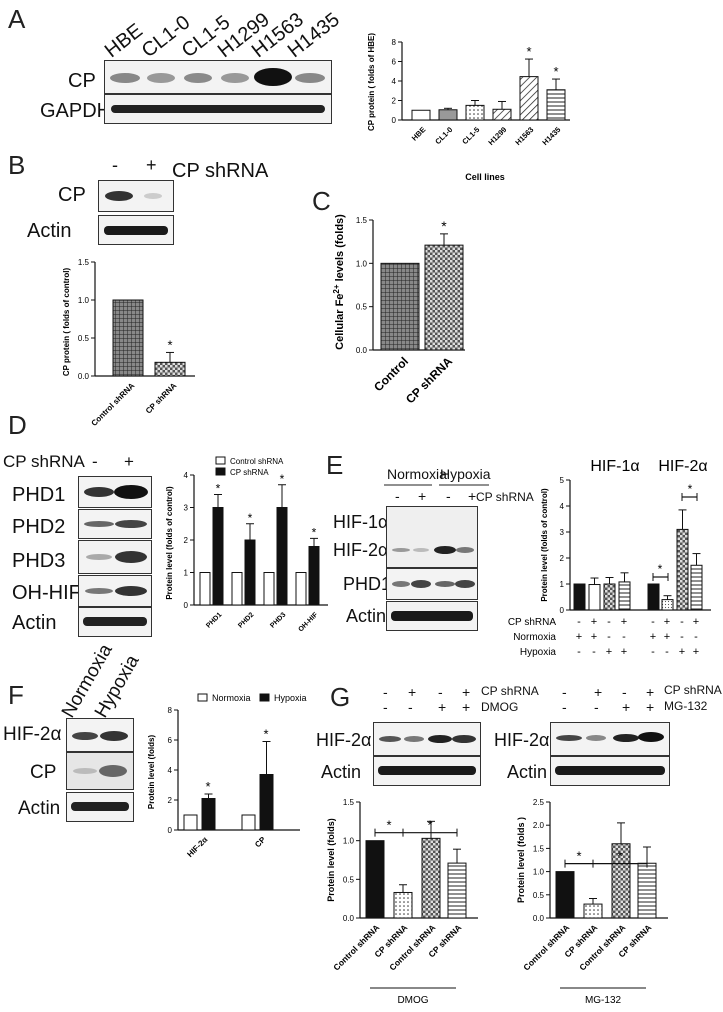 This screenshot has width=723, height=1012. What do you see at coordinates (394, 42) in the screenshot?
I see `y-tick-label: 8` at bounding box center [394, 42].